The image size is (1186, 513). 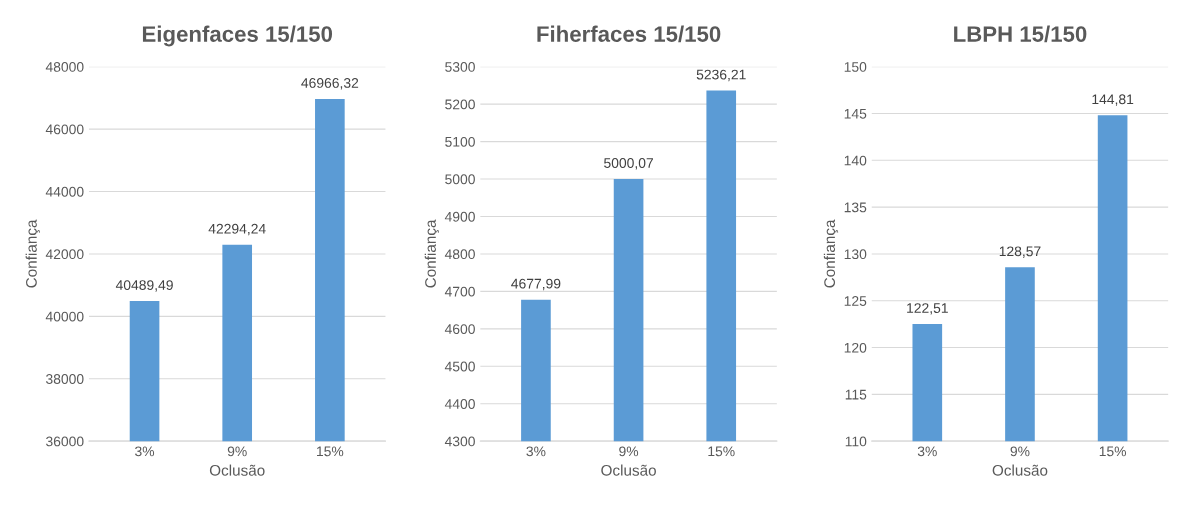 What do you see at coordinates (1020, 34) in the screenshot?
I see `chart-title: LBPH 15/150` at bounding box center [1020, 34].